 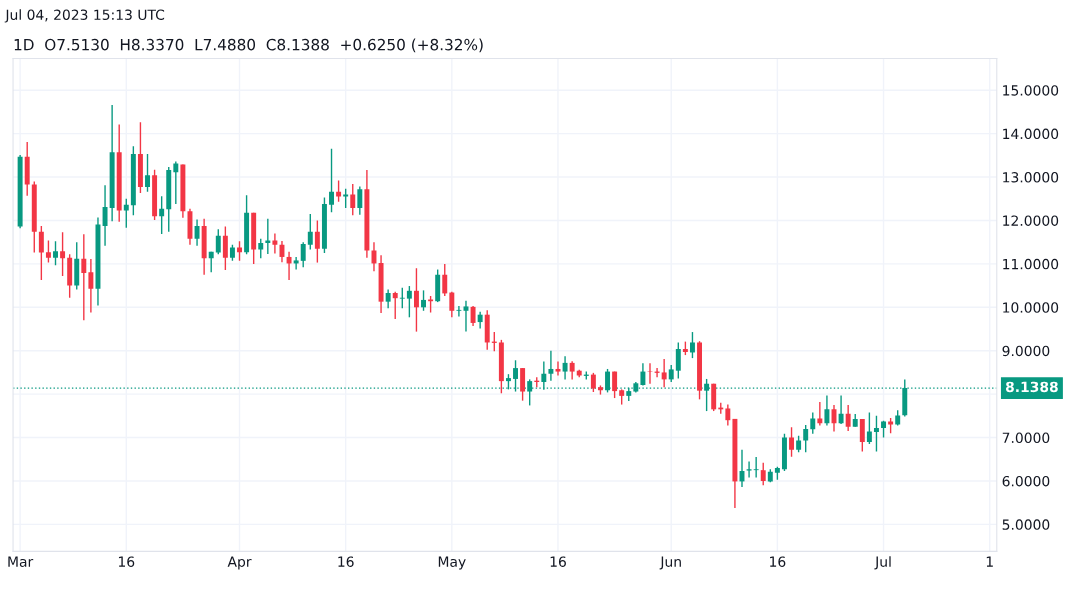 What do you see at coordinates (1031, 90) in the screenshot?
I see `y-tick-label: 15.0000` at bounding box center [1031, 90].